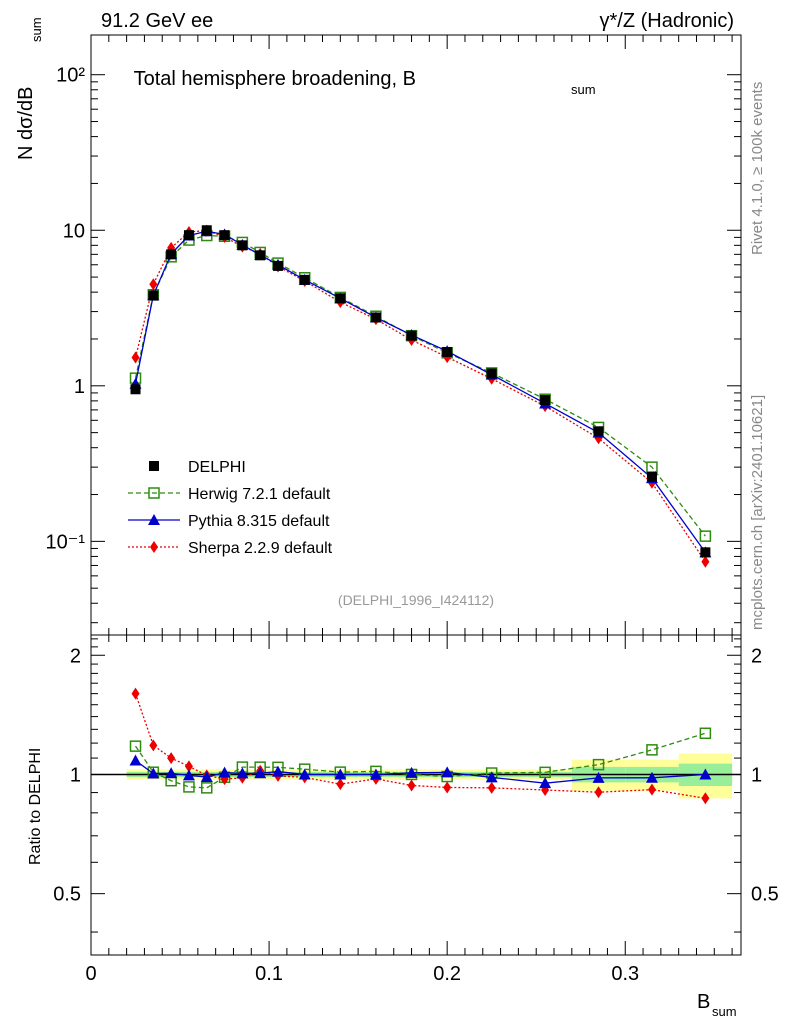 This screenshot has height=1024, width=786. Describe the element at coordinates (154, 466) in the screenshot. I see `legend-marker-delphi` at that location.